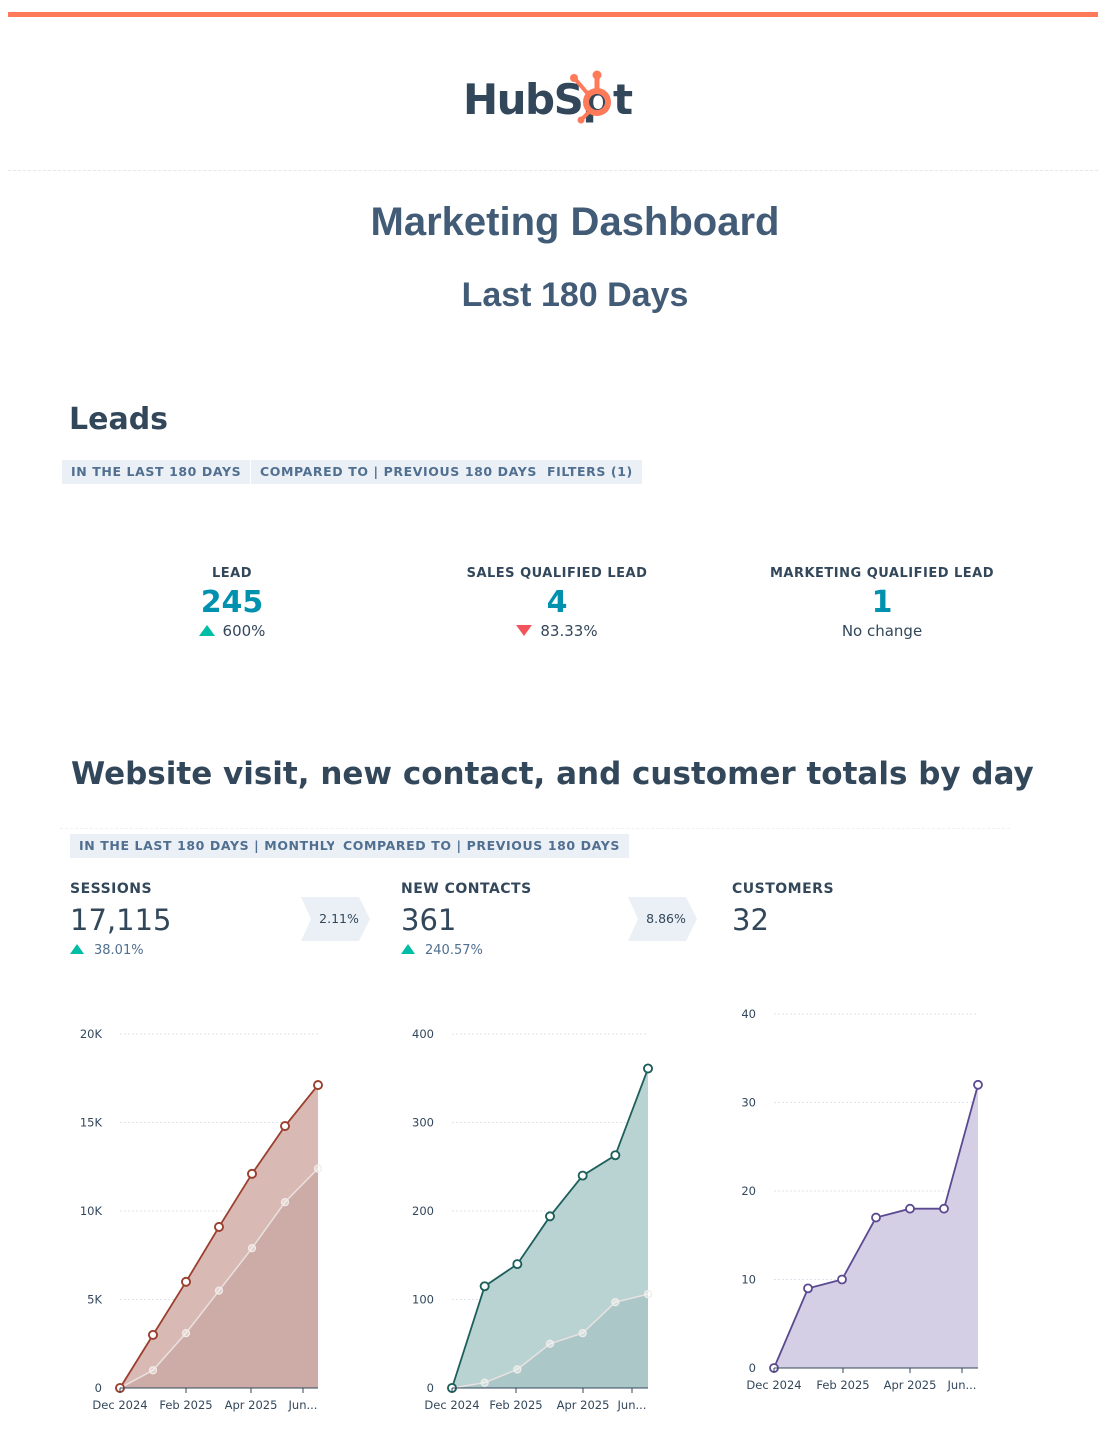 The height and width of the screenshot is (1456, 1114). I want to click on y-tick-label: 400, so click(423, 1034).